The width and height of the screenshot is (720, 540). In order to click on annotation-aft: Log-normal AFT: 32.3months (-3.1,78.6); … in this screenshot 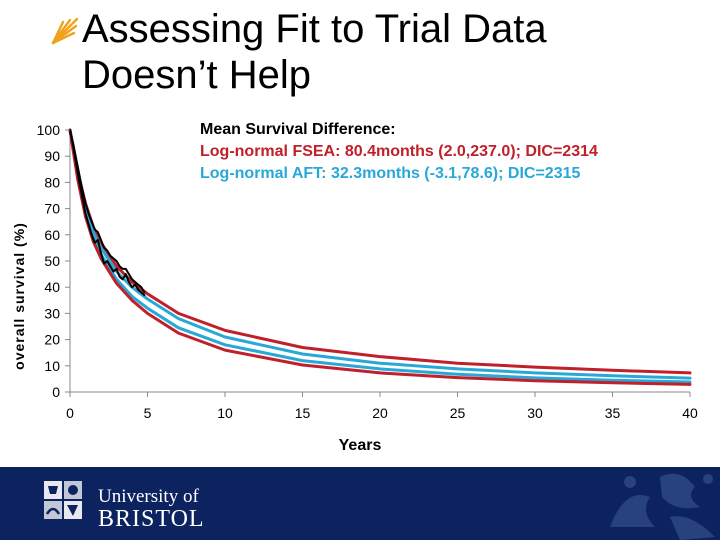, I will do `click(390, 173)`.